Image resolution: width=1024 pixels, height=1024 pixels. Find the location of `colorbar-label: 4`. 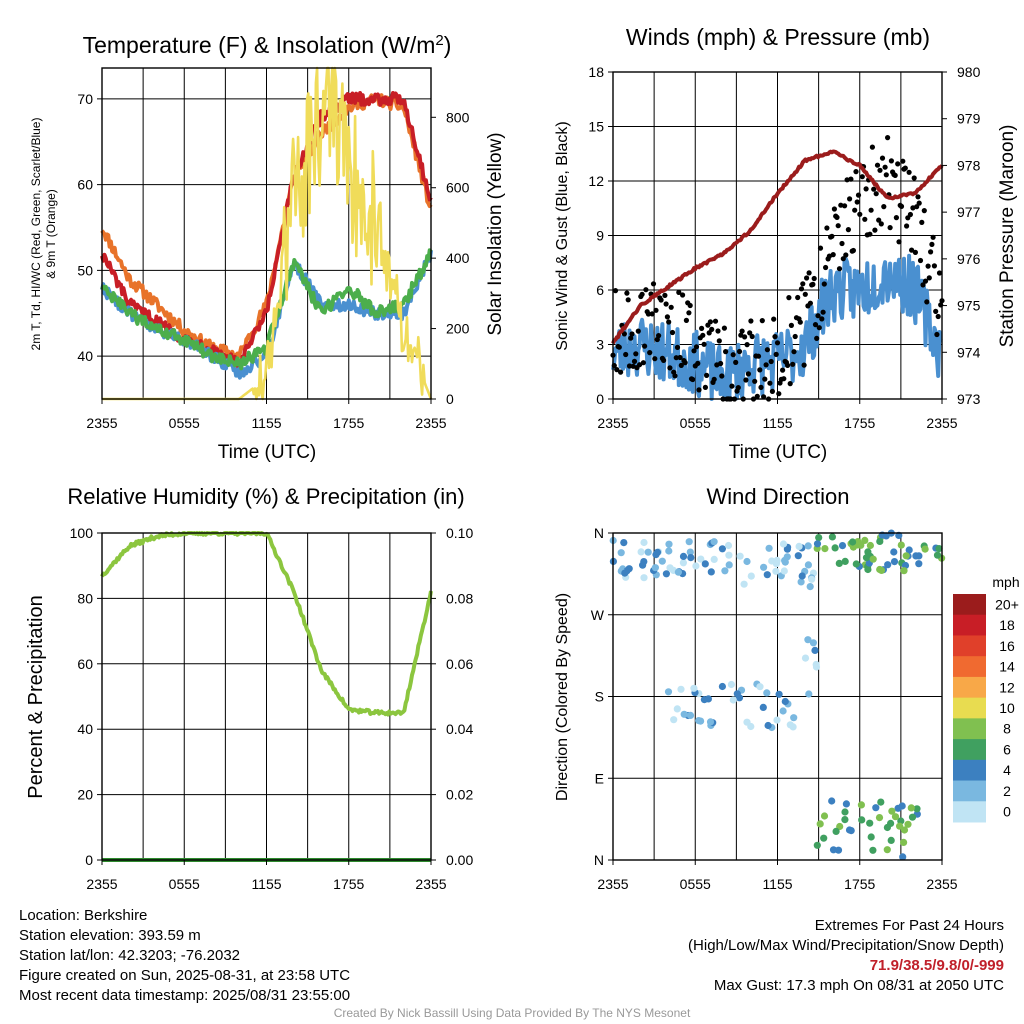

colorbar-label: 4 is located at coordinates (1007, 770).